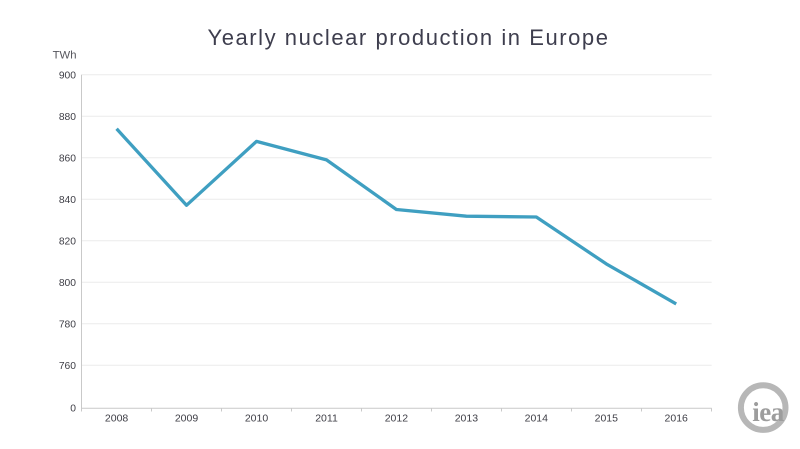 The width and height of the screenshot is (800, 449). What do you see at coordinates (67, 366) in the screenshot?
I see `svg-text: 760` at bounding box center [67, 366].